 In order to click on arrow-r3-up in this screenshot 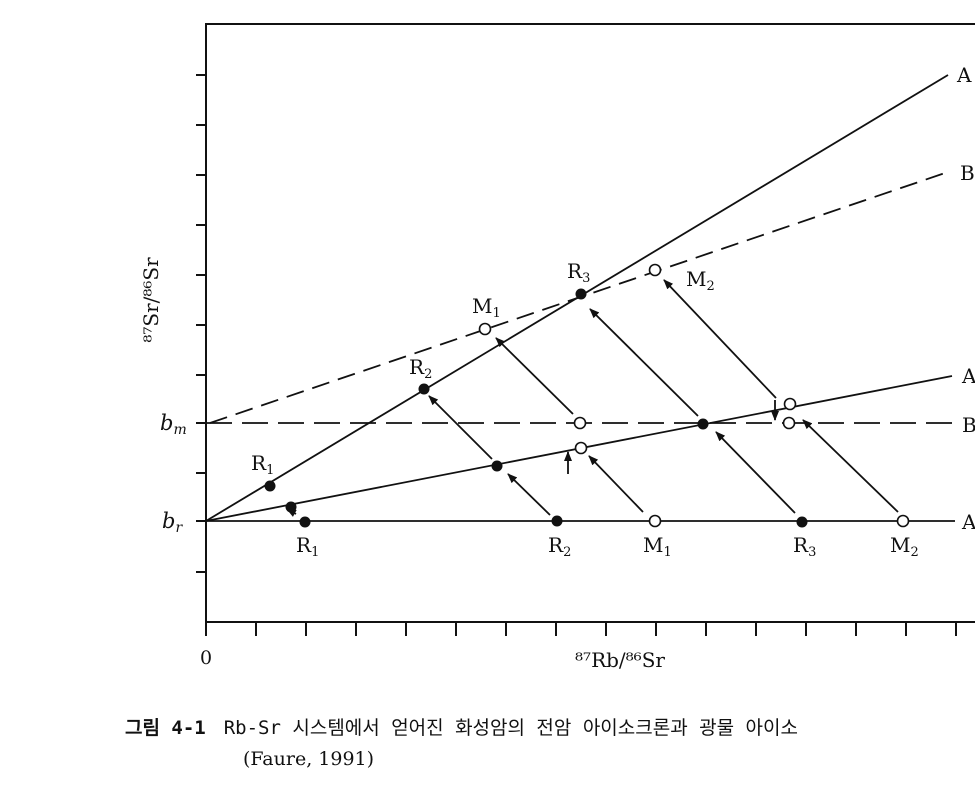, I will do `click(644, 362)`.